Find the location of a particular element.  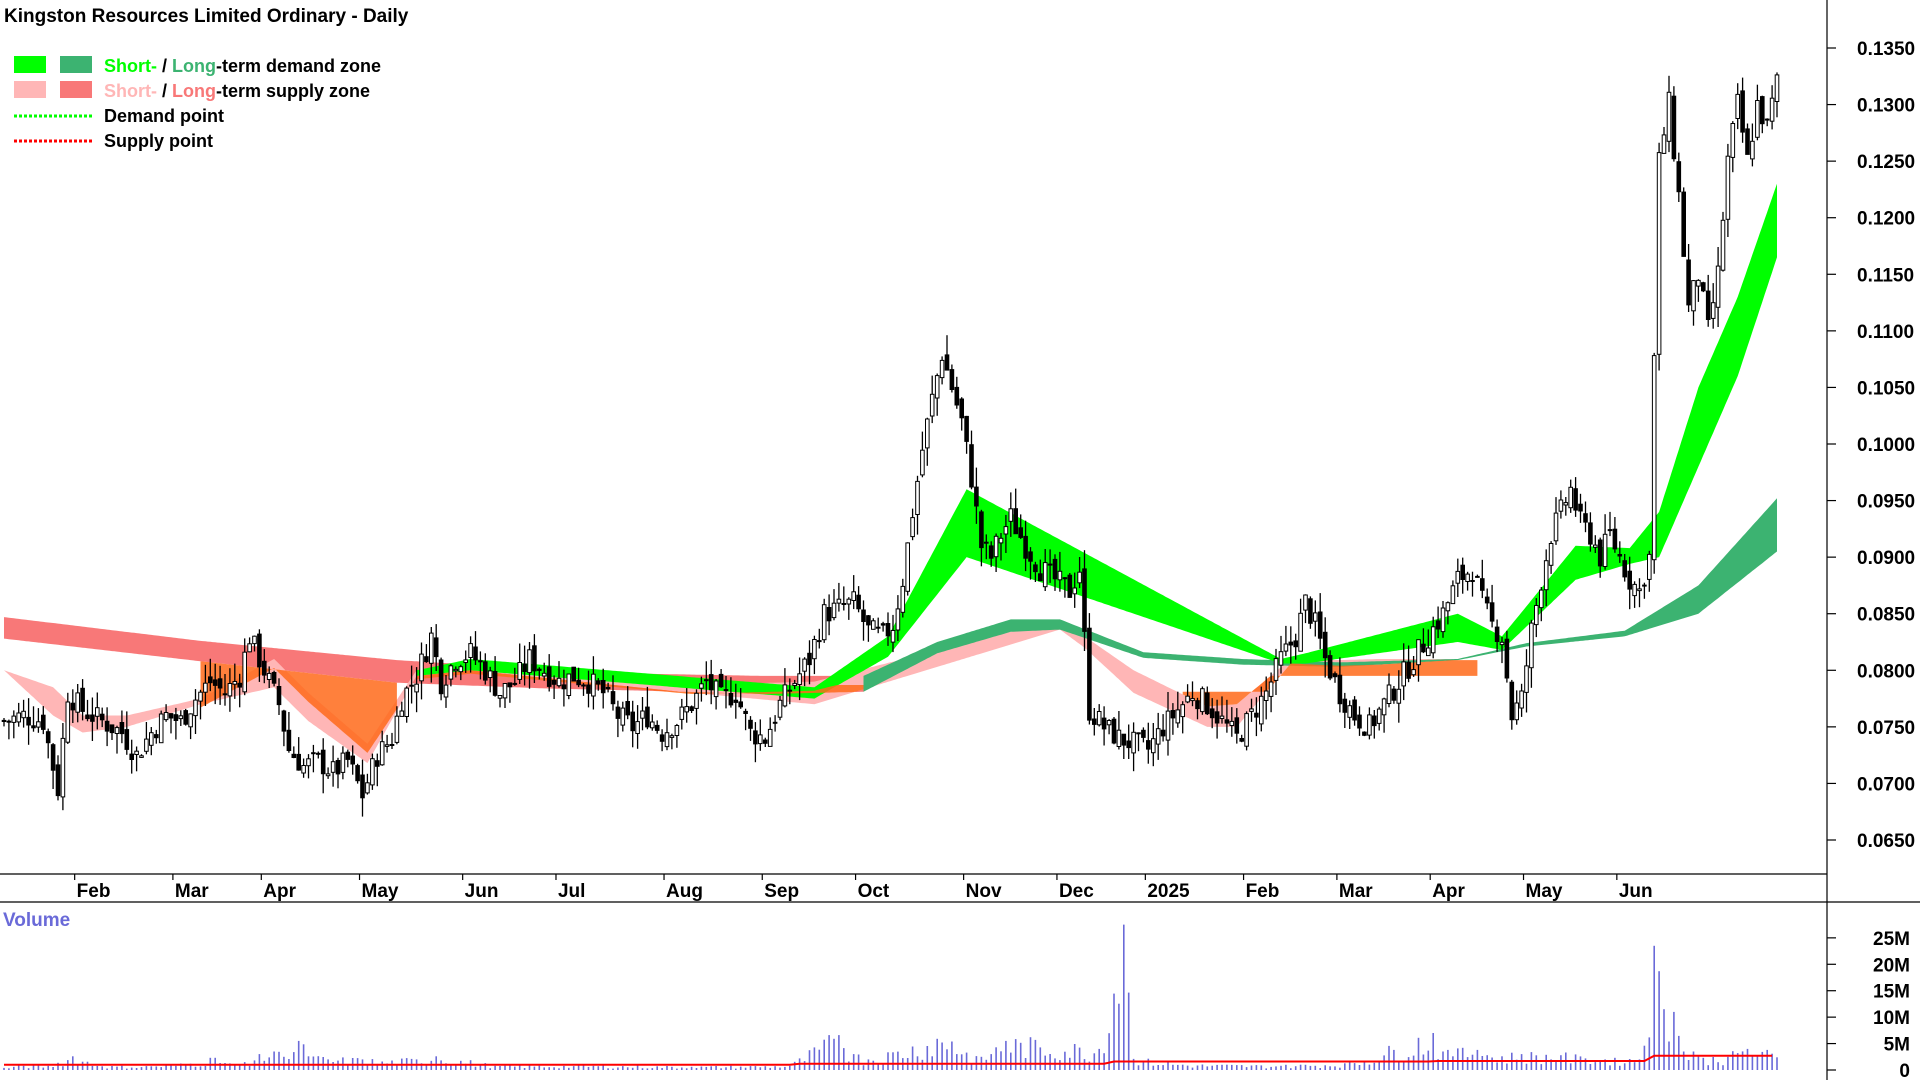

legend-label-part: Long is located at coordinates (194, 66).